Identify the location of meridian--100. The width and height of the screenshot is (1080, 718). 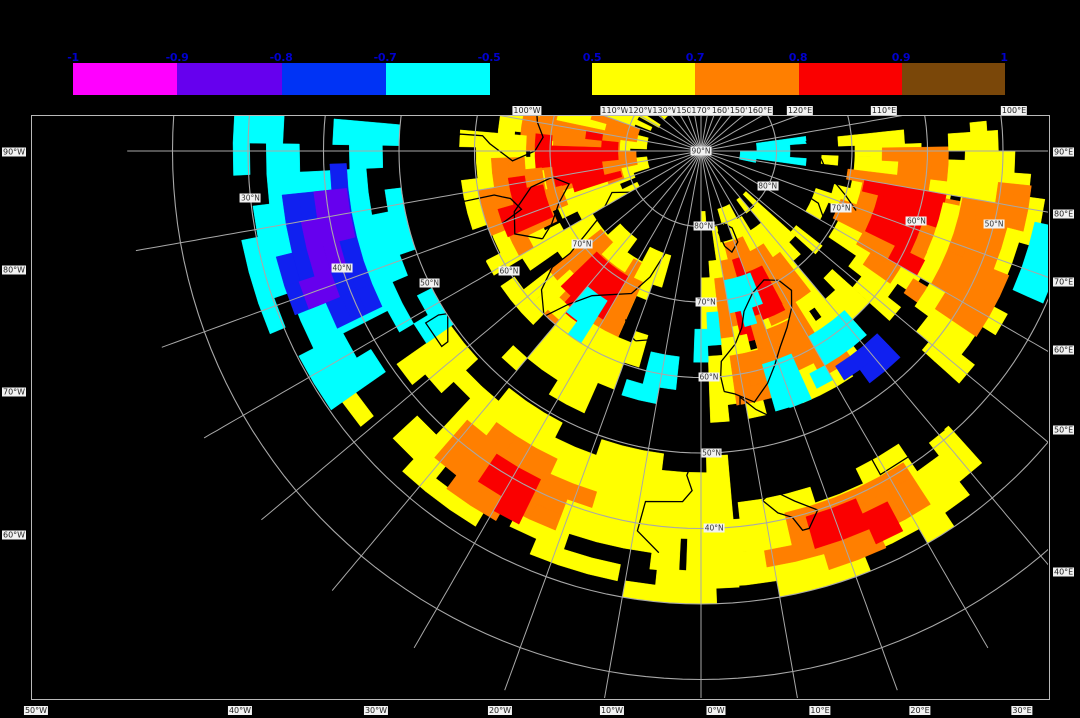
(600, 134).